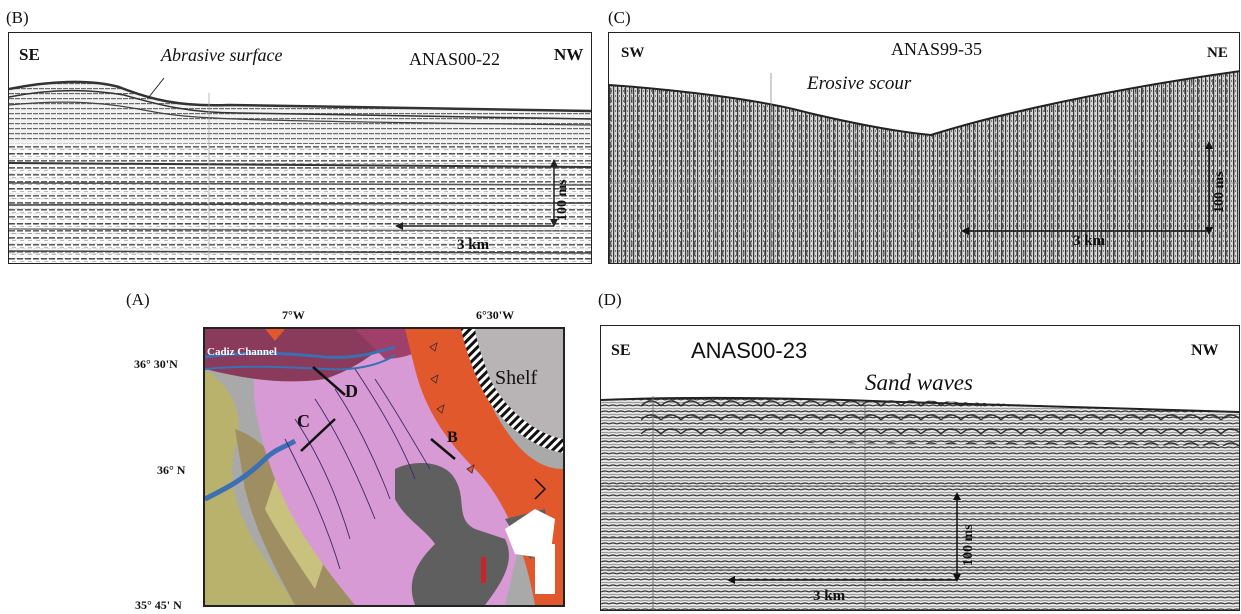  What do you see at coordinates (138, 299) in the screenshot?
I see `panel-a-label: (A)` at bounding box center [138, 299].